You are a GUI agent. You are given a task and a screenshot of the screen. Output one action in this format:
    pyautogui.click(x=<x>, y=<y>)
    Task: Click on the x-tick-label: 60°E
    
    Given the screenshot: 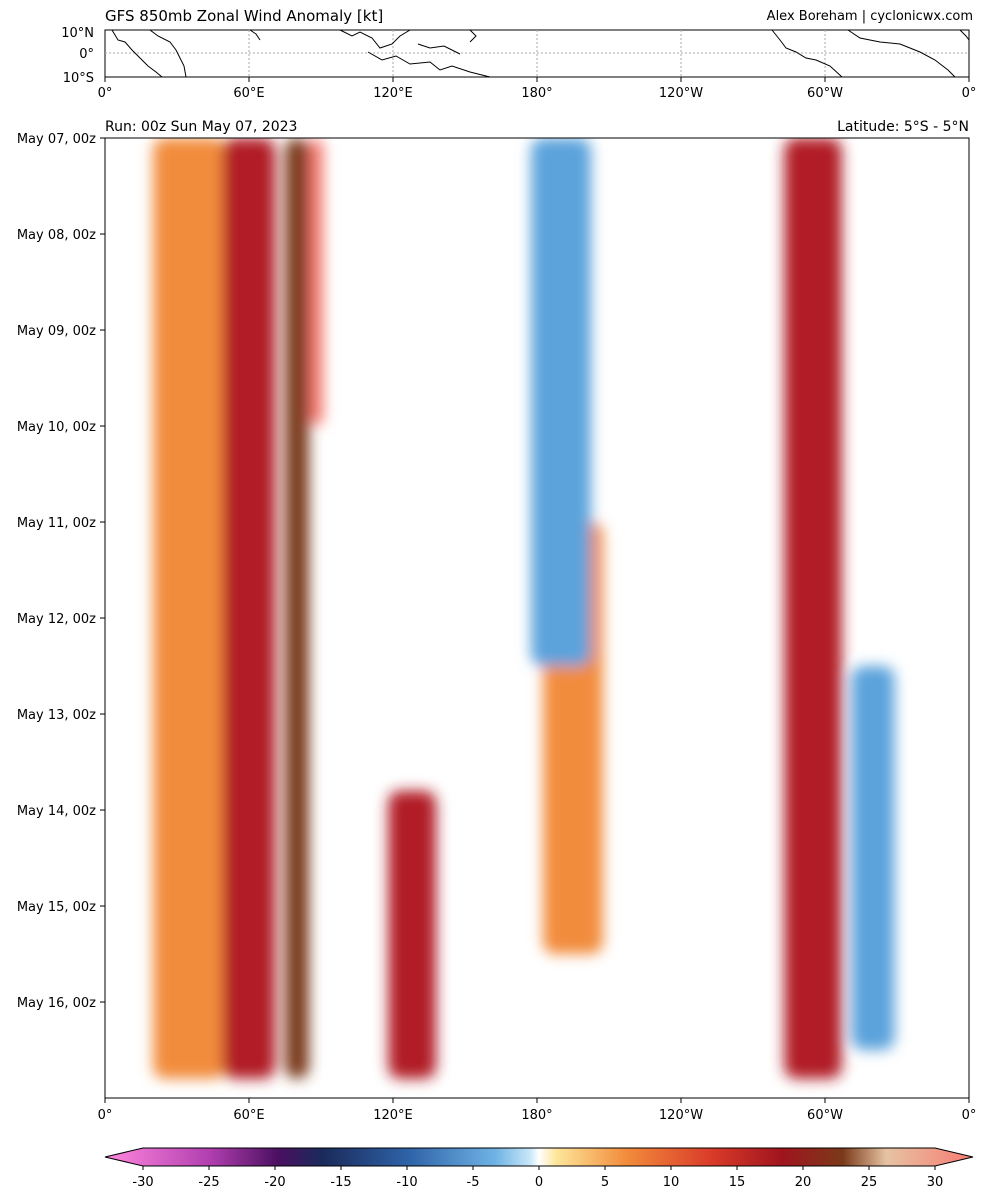 What is the action you would take?
    pyautogui.click(x=248, y=1115)
    